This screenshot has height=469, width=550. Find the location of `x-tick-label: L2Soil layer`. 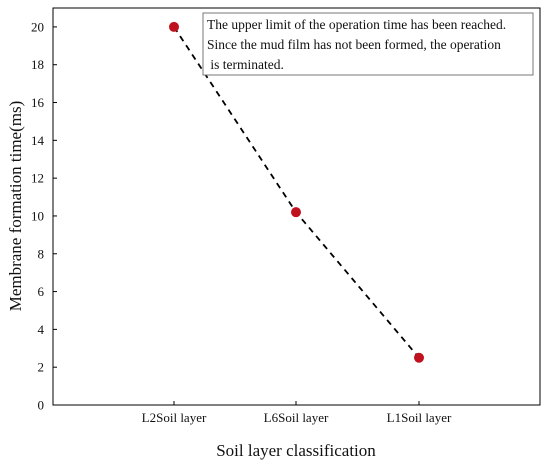

x-tick-label: L2Soil layer is located at coordinates (174, 417).